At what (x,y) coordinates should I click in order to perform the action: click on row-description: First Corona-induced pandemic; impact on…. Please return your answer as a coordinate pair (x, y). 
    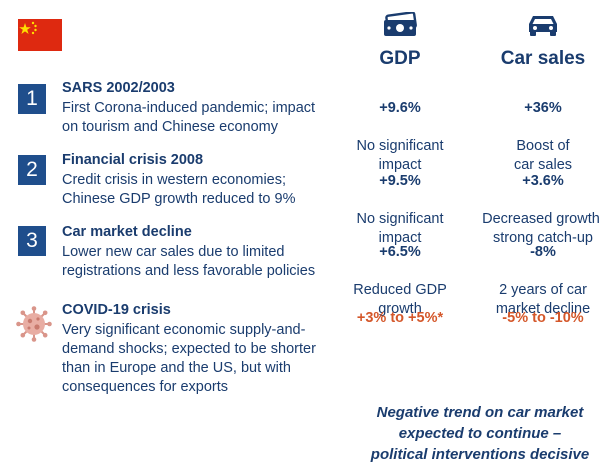
    Looking at the image, I should click on (189, 117).